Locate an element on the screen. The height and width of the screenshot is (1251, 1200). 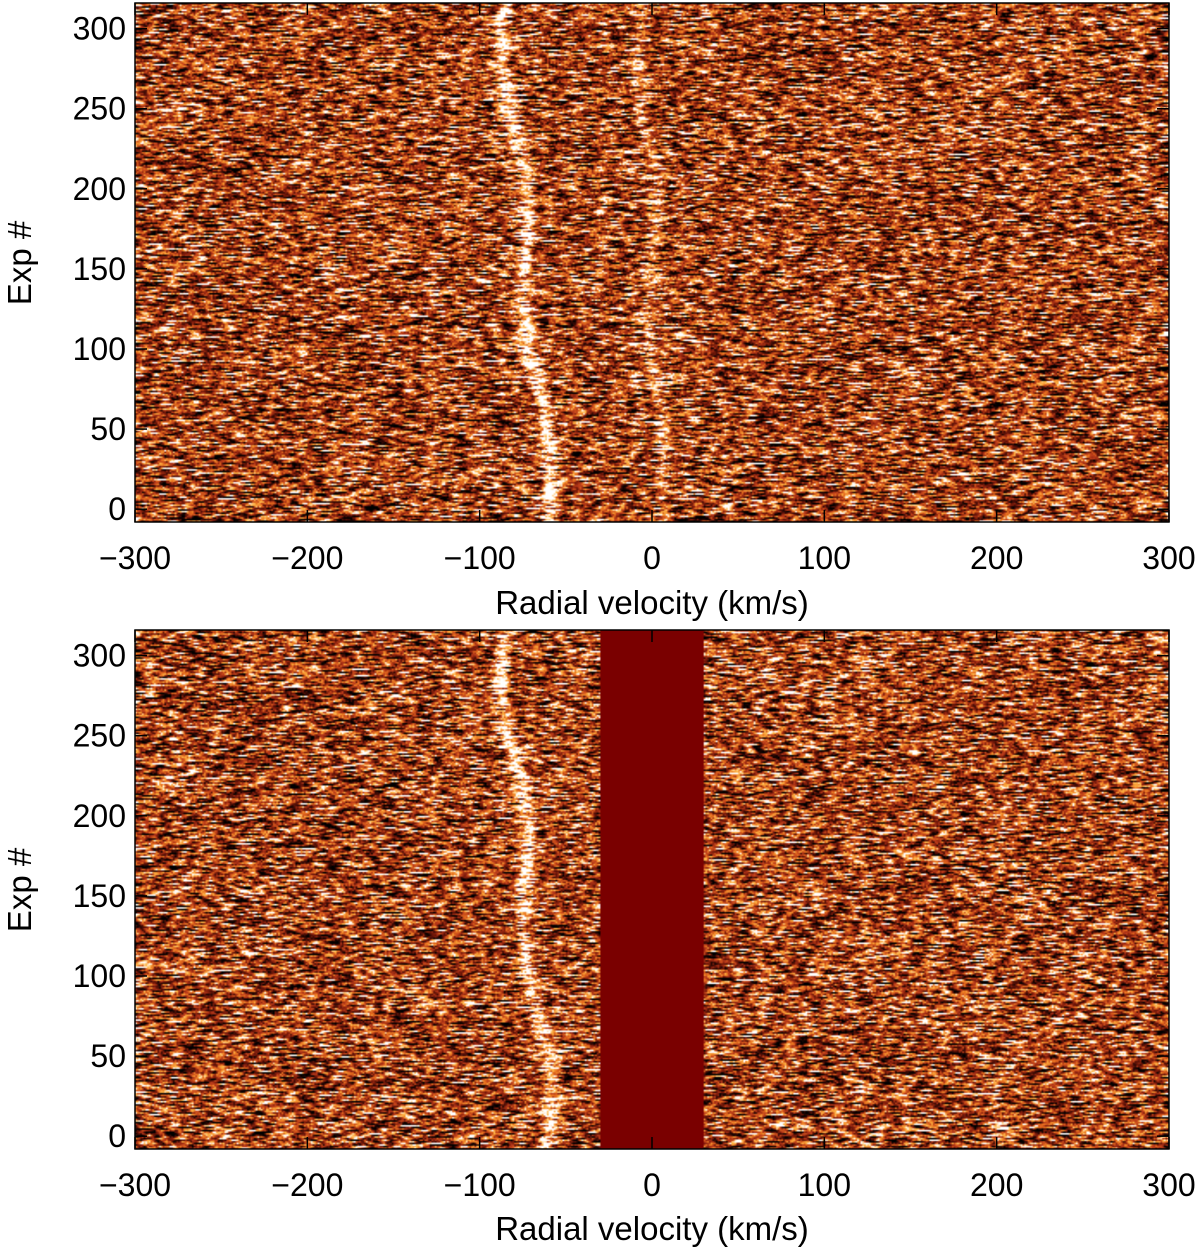
top-y-tick-label: 100 is located at coordinates (99, 349).